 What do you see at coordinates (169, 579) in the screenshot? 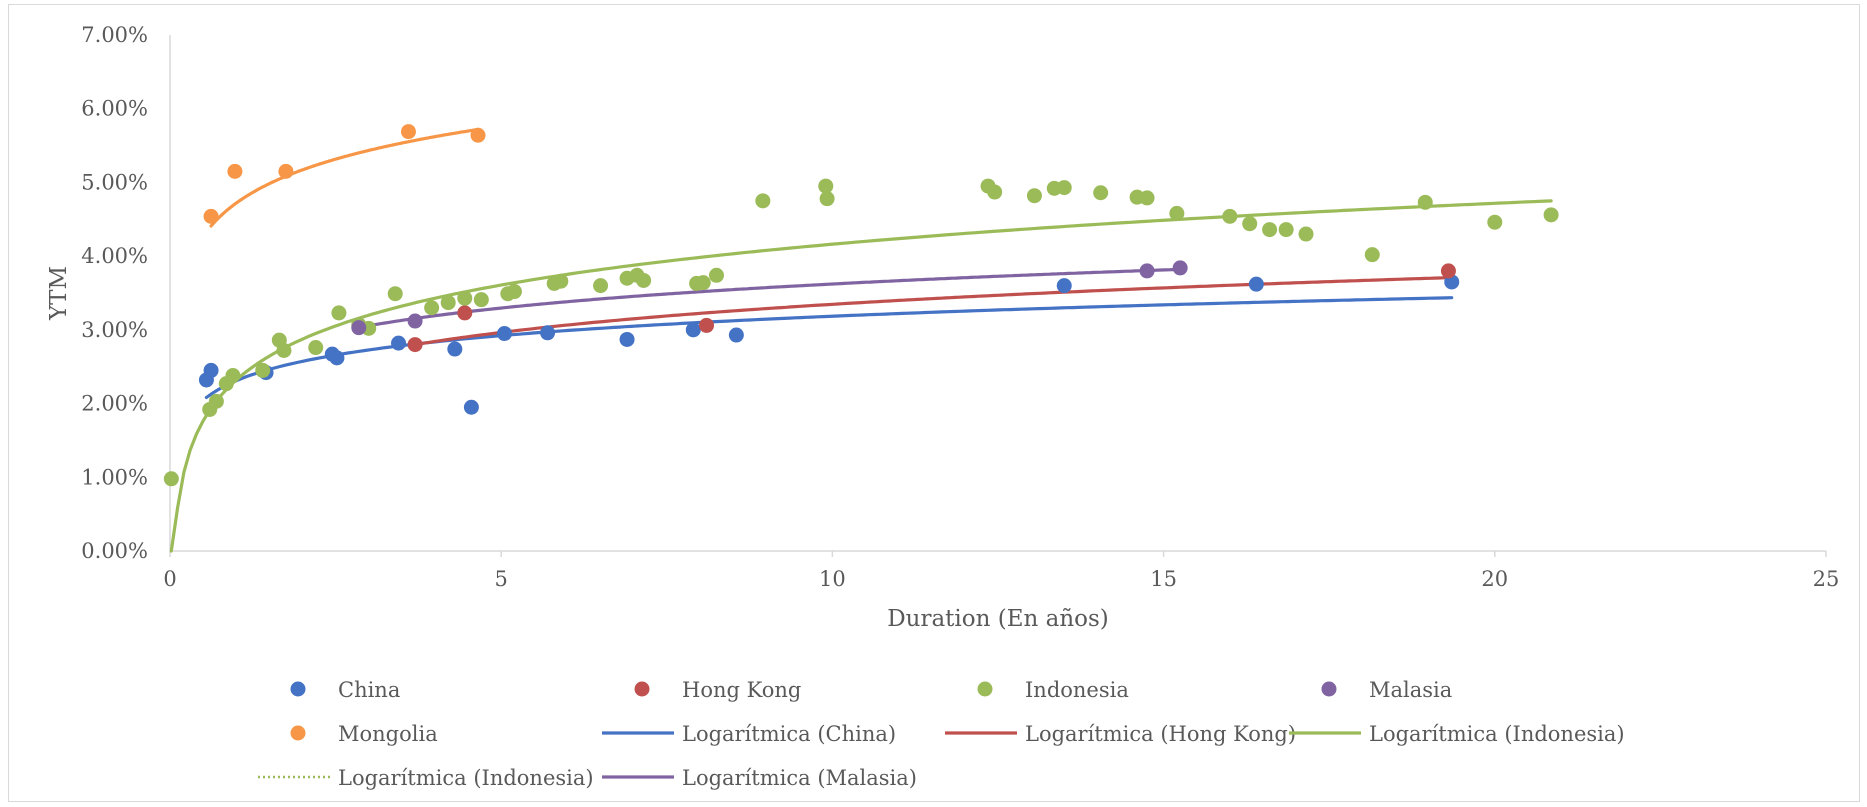
I see `x-tick-label: 0` at bounding box center [169, 579].